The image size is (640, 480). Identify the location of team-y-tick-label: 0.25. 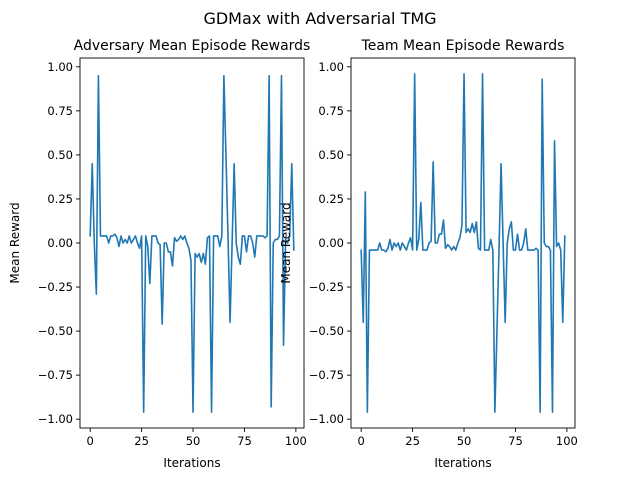
(331, 199).